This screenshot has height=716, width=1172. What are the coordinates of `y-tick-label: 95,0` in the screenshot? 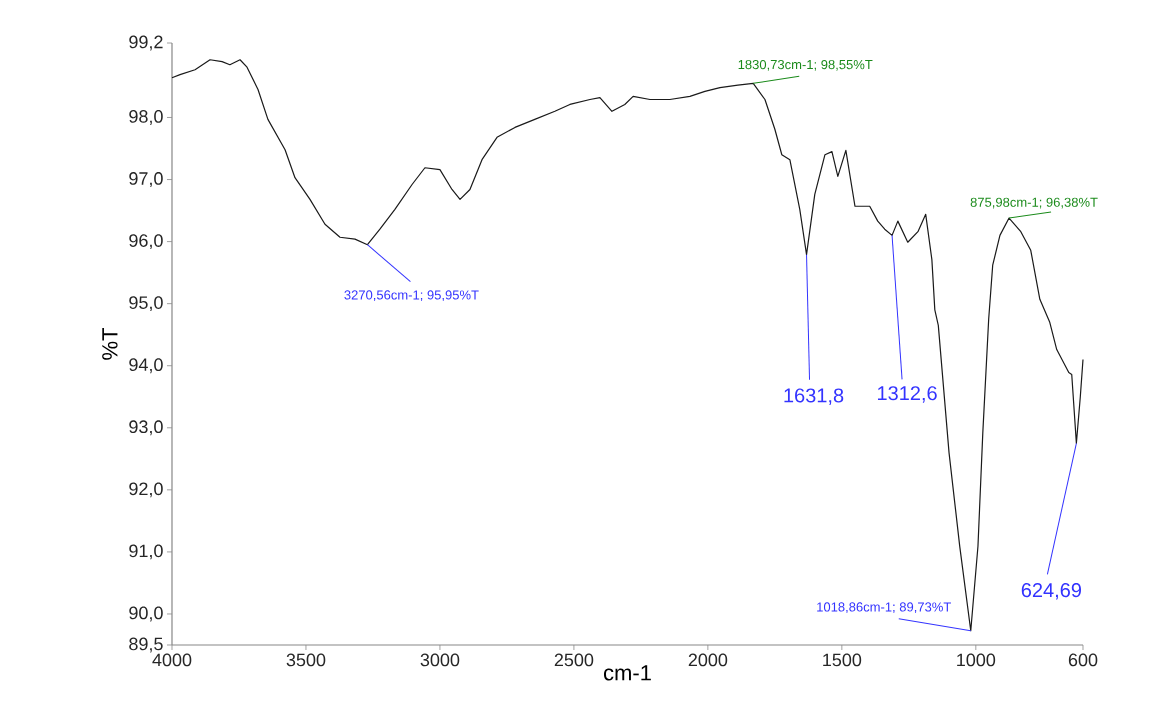 It's located at (146, 304).